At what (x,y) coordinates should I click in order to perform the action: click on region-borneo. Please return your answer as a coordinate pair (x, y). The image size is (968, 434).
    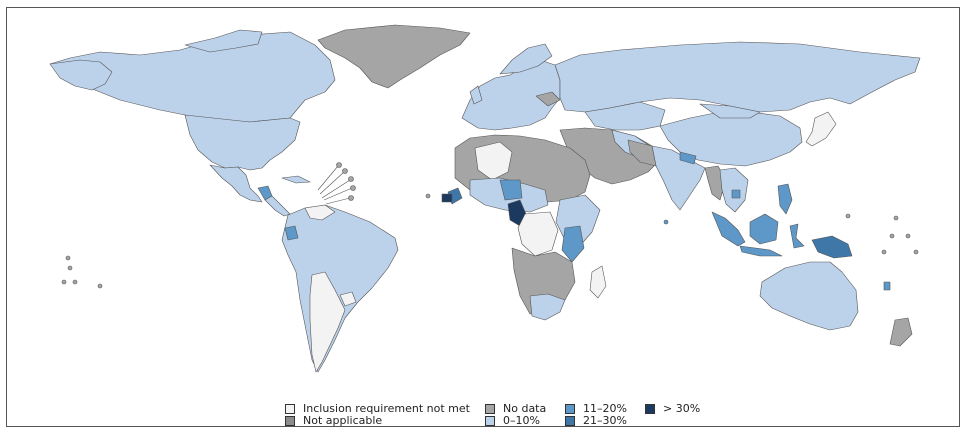
    Looking at the image, I should click on (764, 229).